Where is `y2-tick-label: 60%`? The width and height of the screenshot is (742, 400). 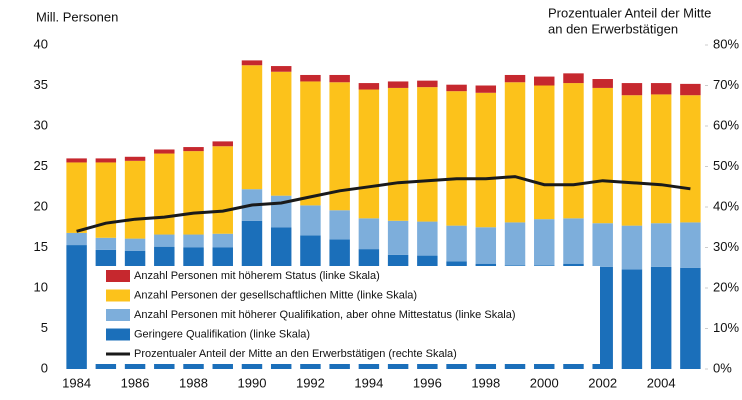 y2-tick-label: 60% is located at coordinates (726, 124).